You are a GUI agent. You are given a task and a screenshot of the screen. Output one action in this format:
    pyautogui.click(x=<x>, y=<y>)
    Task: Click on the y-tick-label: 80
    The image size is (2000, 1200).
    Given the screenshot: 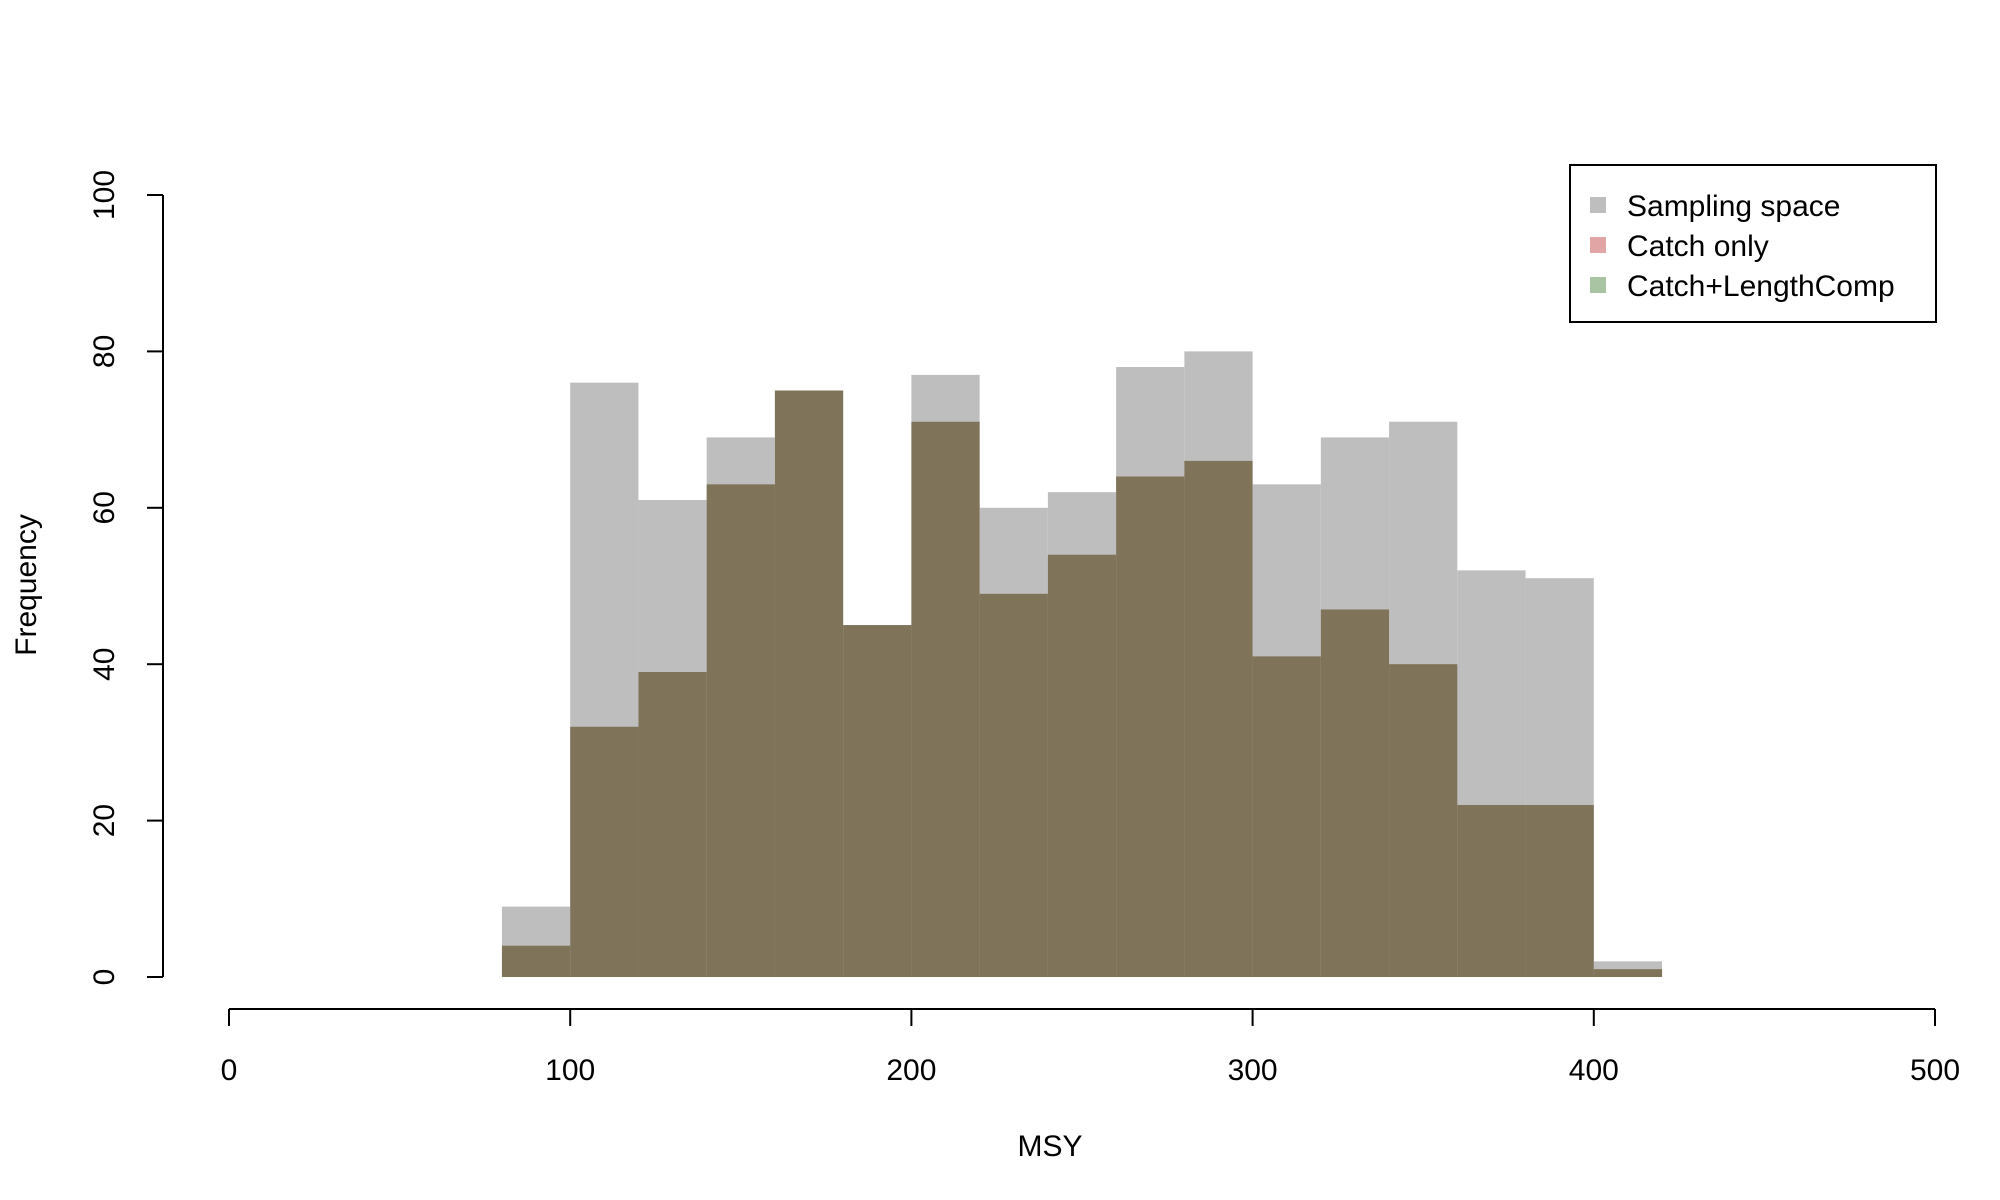 What is the action you would take?
    pyautogui.click(x=104, y=351)
    